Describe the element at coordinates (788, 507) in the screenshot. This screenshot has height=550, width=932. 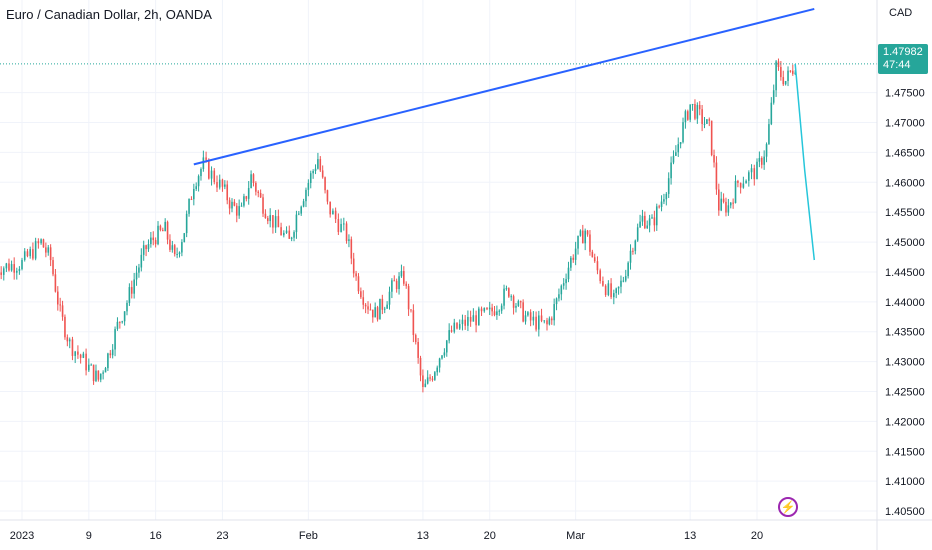
I see `lightning-icon: ⚡` at that location.